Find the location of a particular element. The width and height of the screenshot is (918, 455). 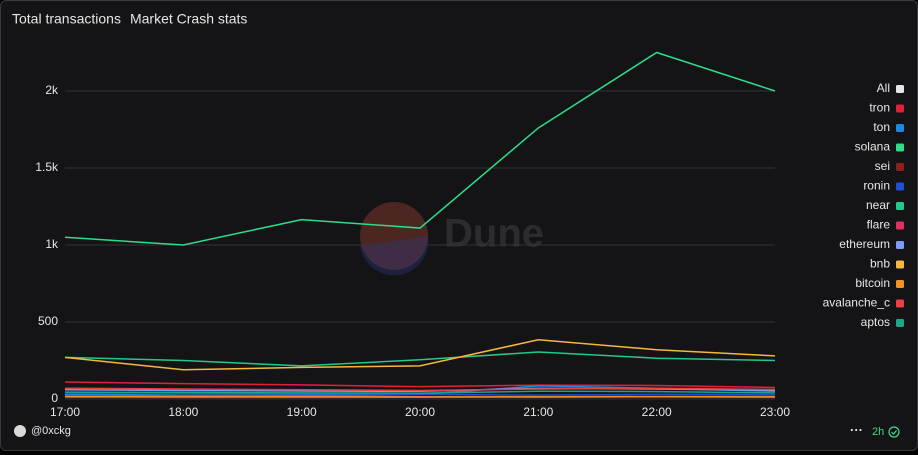

legend-label: sei is located at coordinates (882, 166).